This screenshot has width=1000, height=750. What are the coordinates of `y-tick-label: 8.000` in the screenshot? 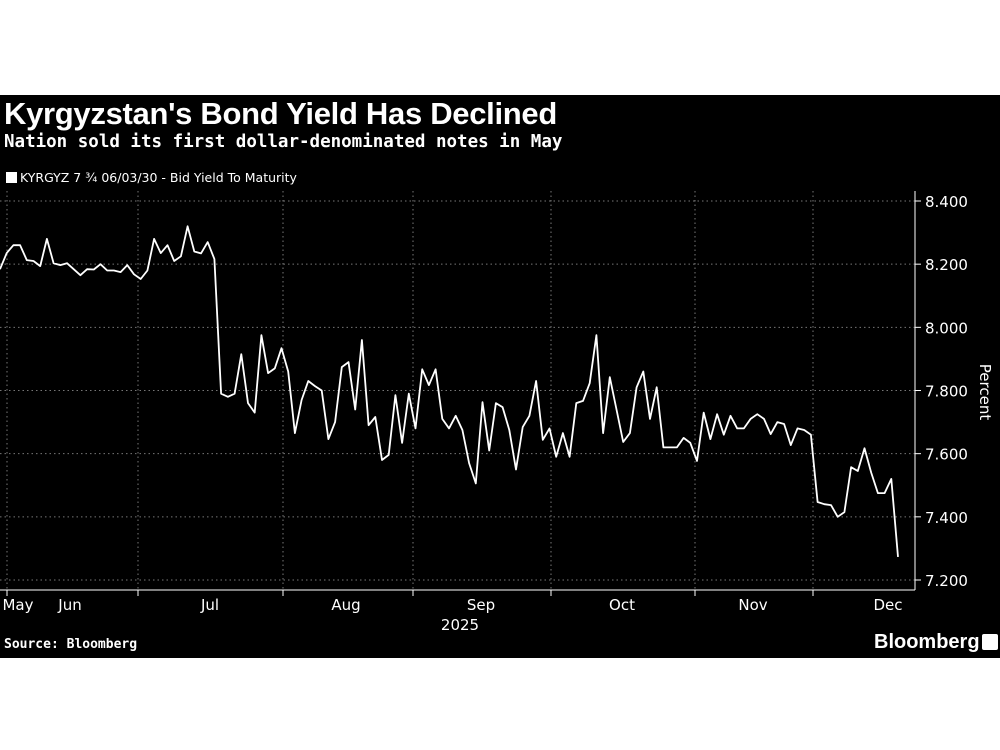 It's located at (946, 328).